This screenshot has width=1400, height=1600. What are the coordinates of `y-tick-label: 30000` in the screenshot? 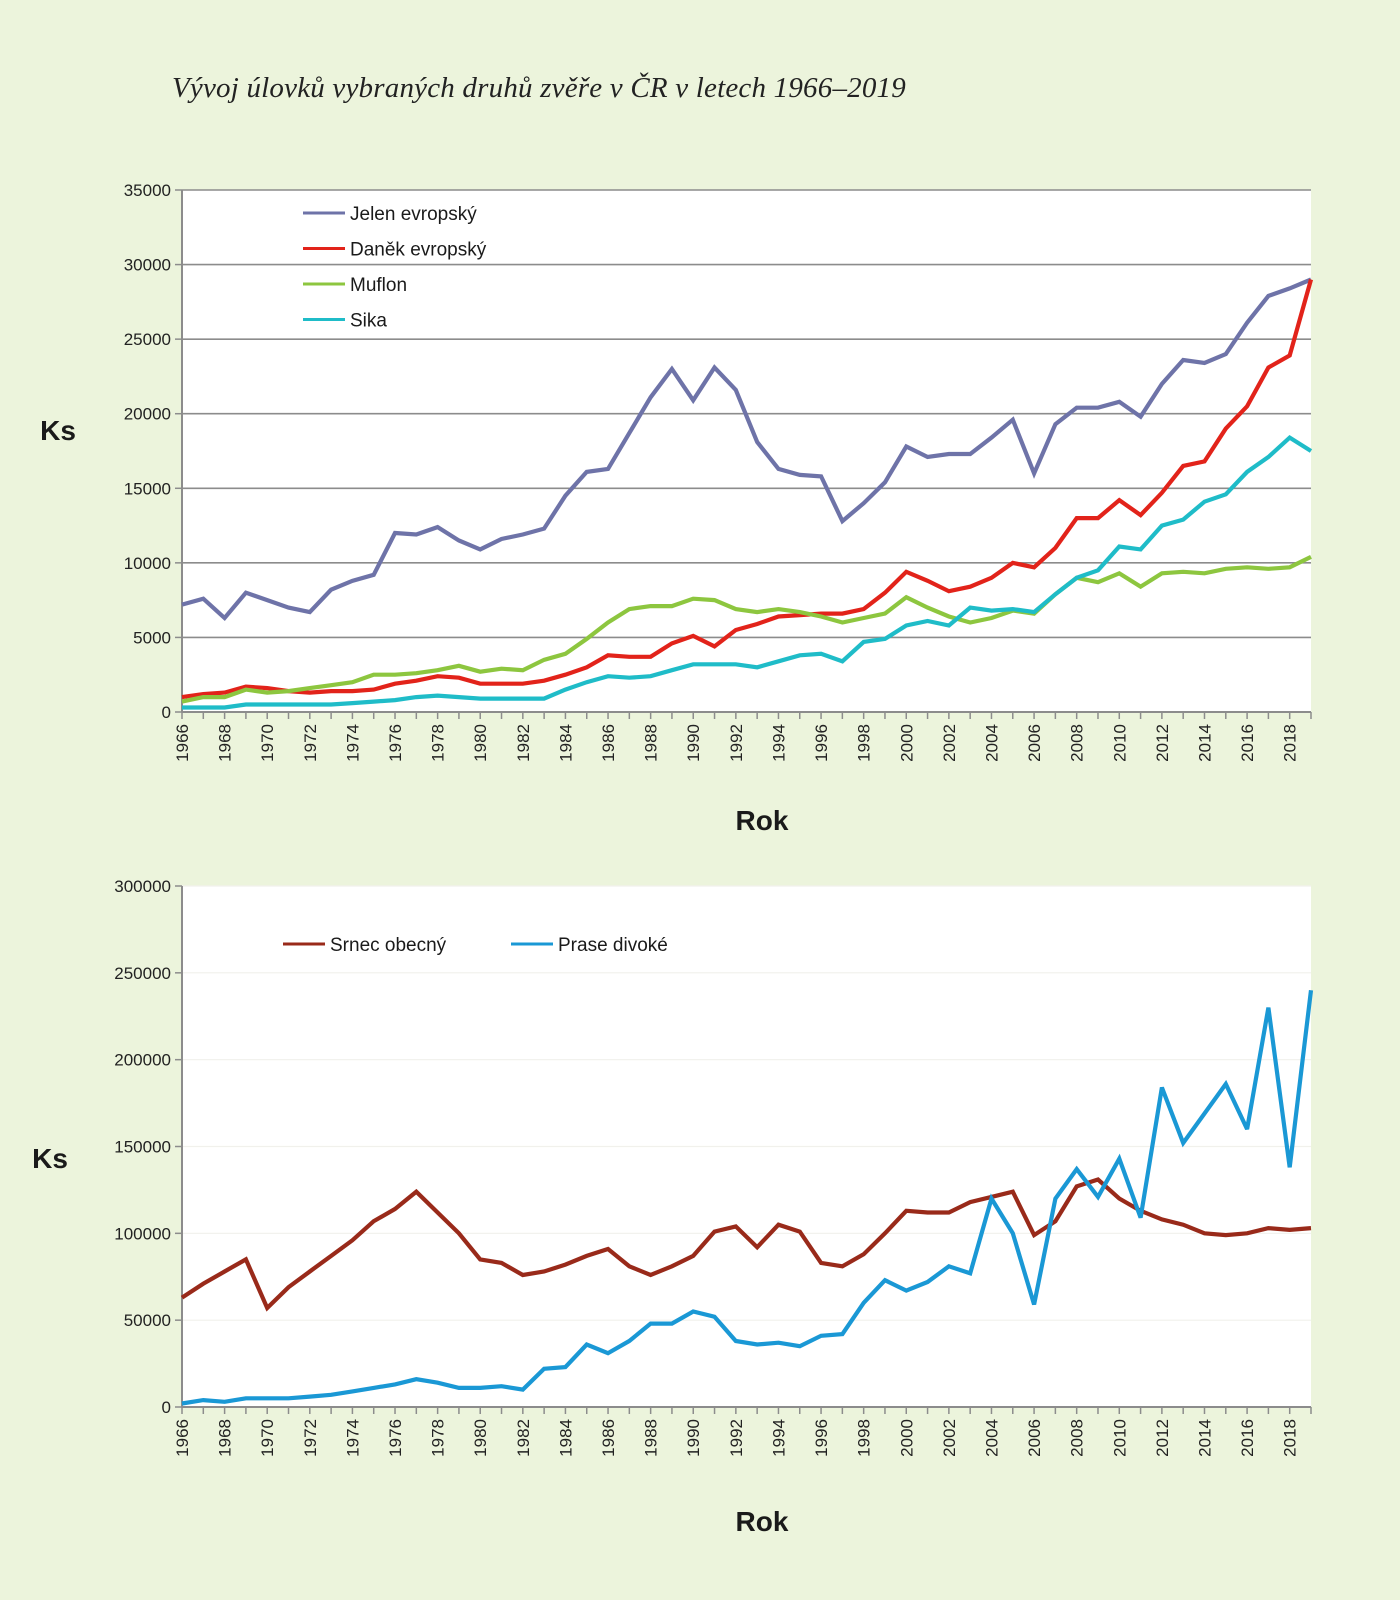 It's located at (147, 265).